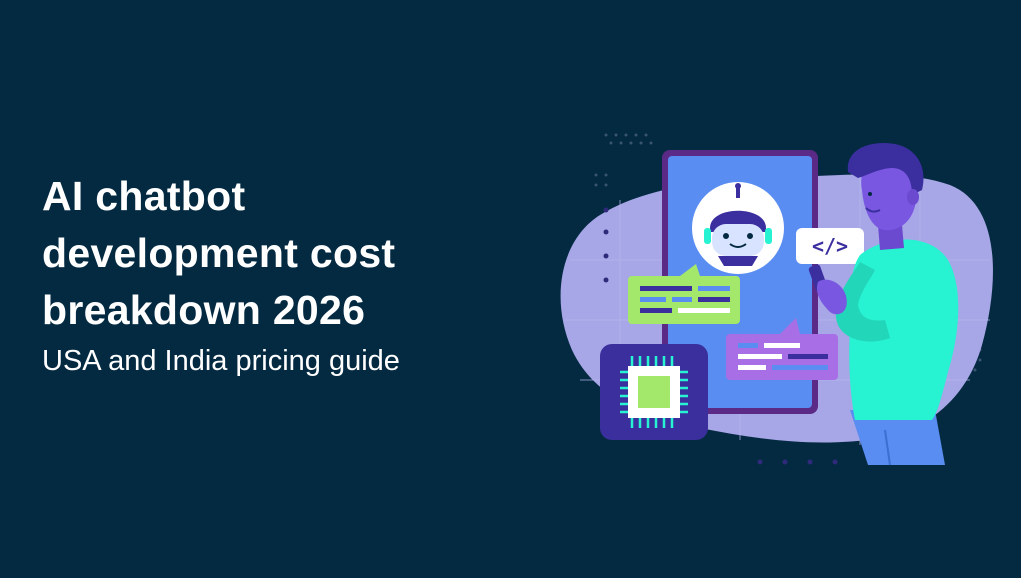  What do you see at coordinates (221, 361) in the screenshot?
I see `subtitle: USA and India pricing guide` at bounding box center [221, 361].